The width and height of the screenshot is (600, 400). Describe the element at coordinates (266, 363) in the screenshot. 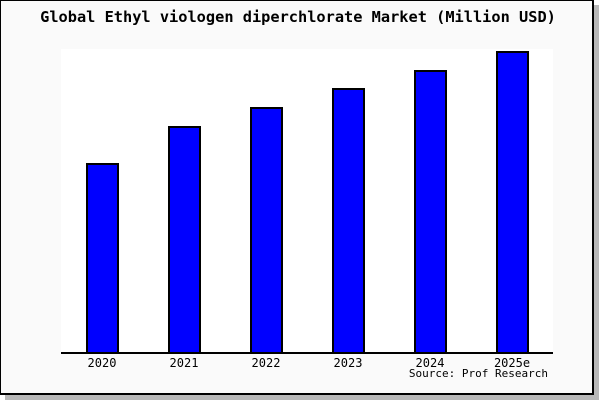

I see `x-tick-label-2022: 2022` at that location.